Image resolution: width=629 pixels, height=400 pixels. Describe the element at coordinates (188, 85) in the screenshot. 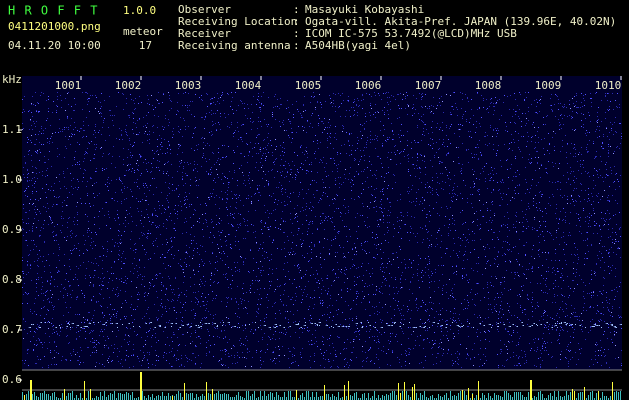

I see `x-tick-label: 1003` at that location.